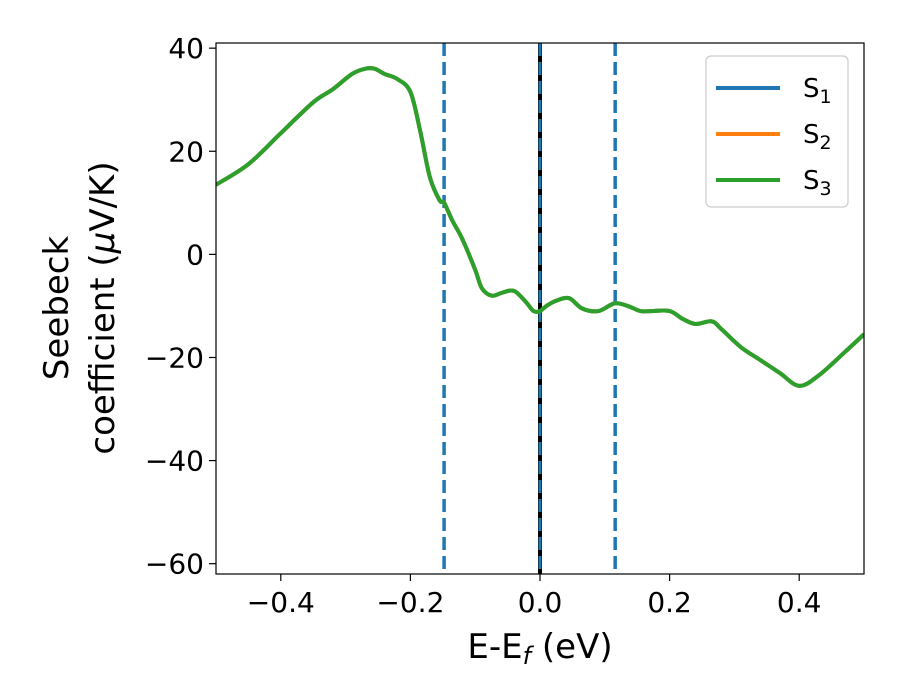  What do you see at coordinates (281, 602) in the screenshot?
I see `x-tick-label: −0.4` at bounding box center [281, 602].